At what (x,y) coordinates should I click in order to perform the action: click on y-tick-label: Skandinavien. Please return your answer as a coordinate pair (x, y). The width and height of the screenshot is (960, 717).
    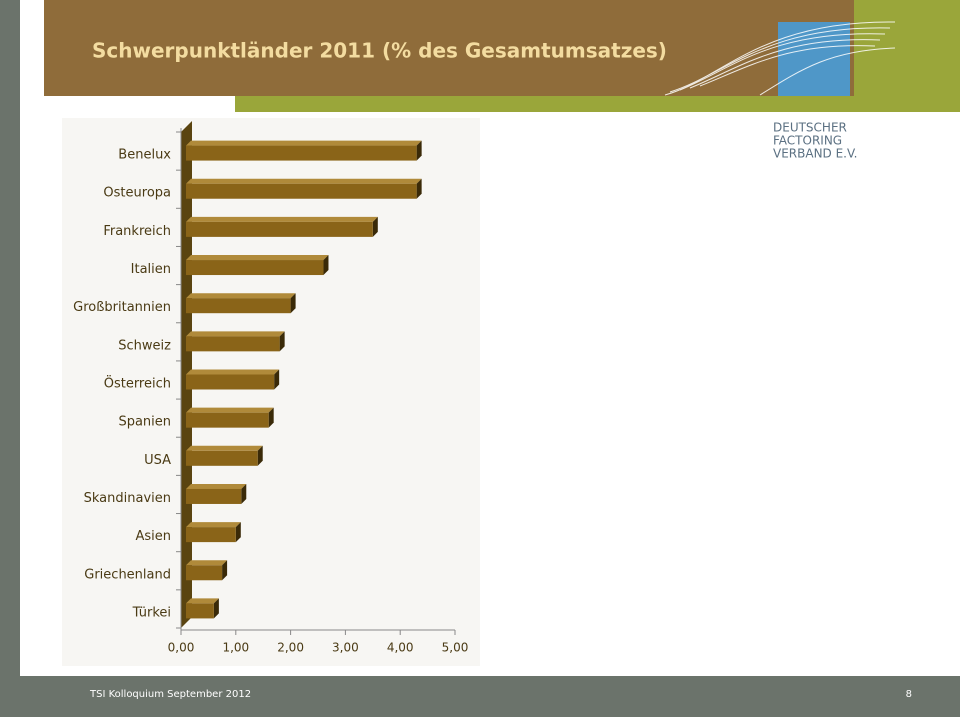
    Looking at the image, I should click on (127, 498).